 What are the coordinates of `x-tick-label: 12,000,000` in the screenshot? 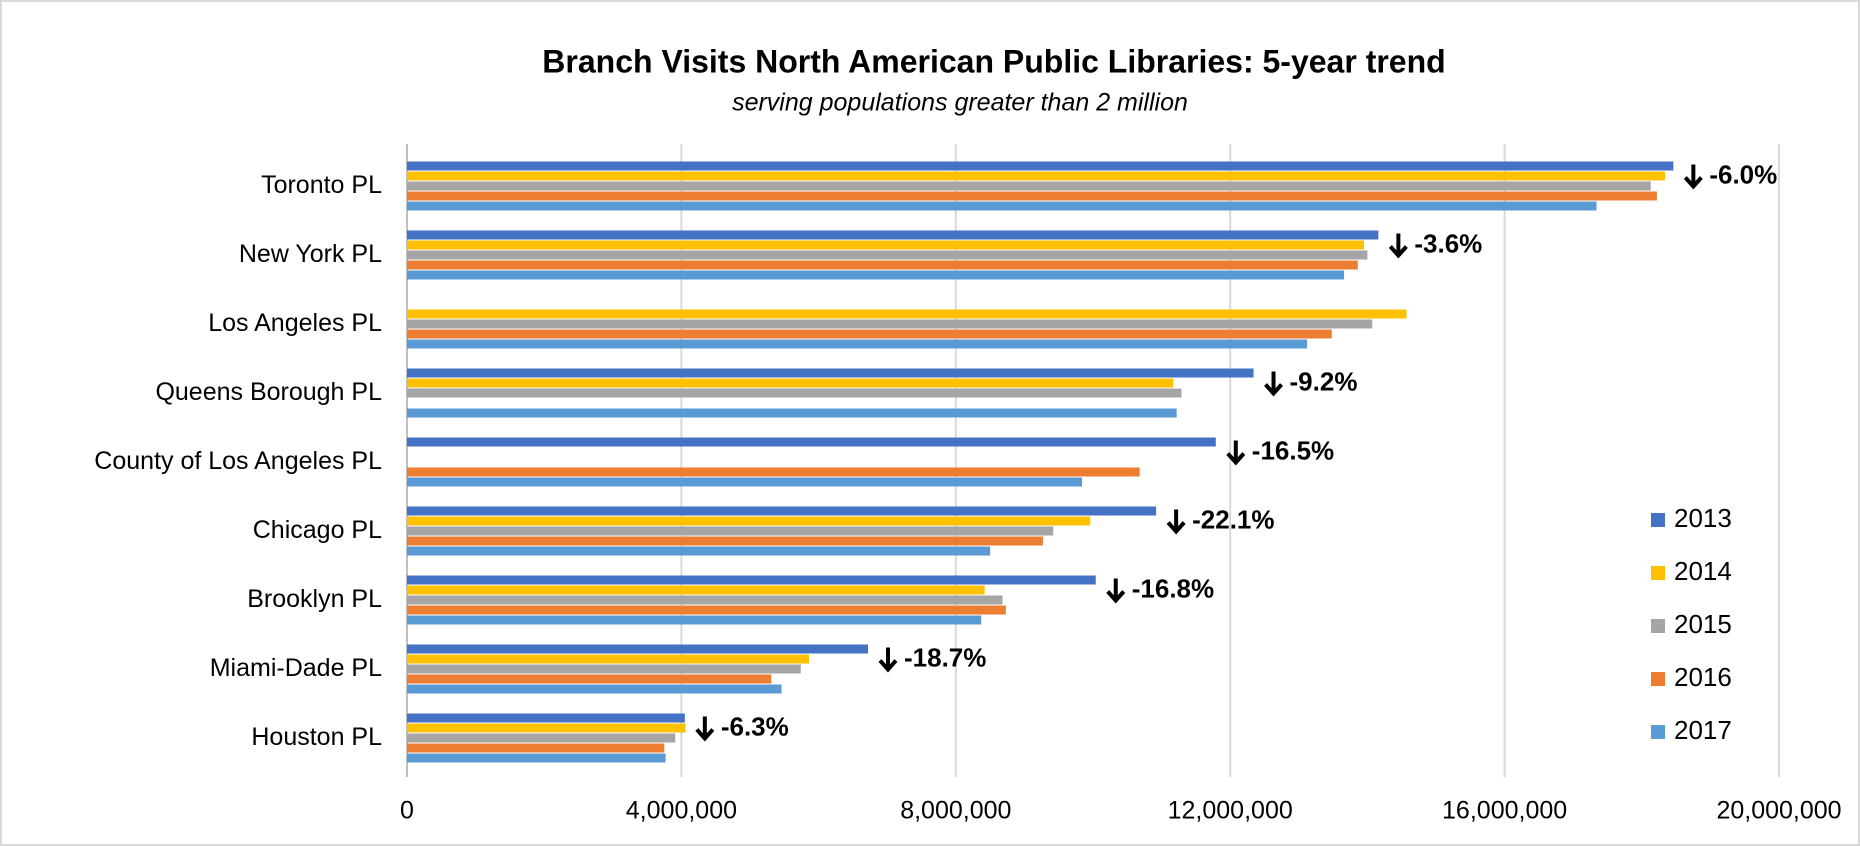 It's located at (1230, 811).